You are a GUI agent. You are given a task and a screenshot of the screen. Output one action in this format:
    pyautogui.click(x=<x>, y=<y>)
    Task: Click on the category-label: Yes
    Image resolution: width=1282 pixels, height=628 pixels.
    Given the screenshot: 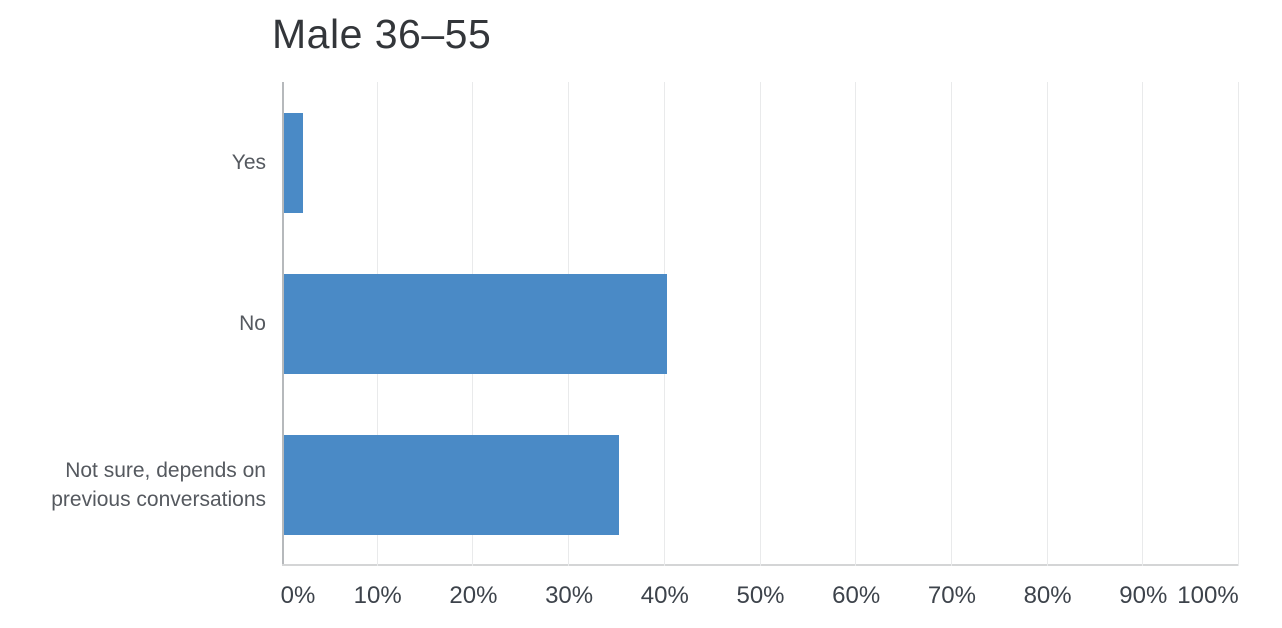 What is the action you would take?
    pyautogui.click(x=248, y=162)
    